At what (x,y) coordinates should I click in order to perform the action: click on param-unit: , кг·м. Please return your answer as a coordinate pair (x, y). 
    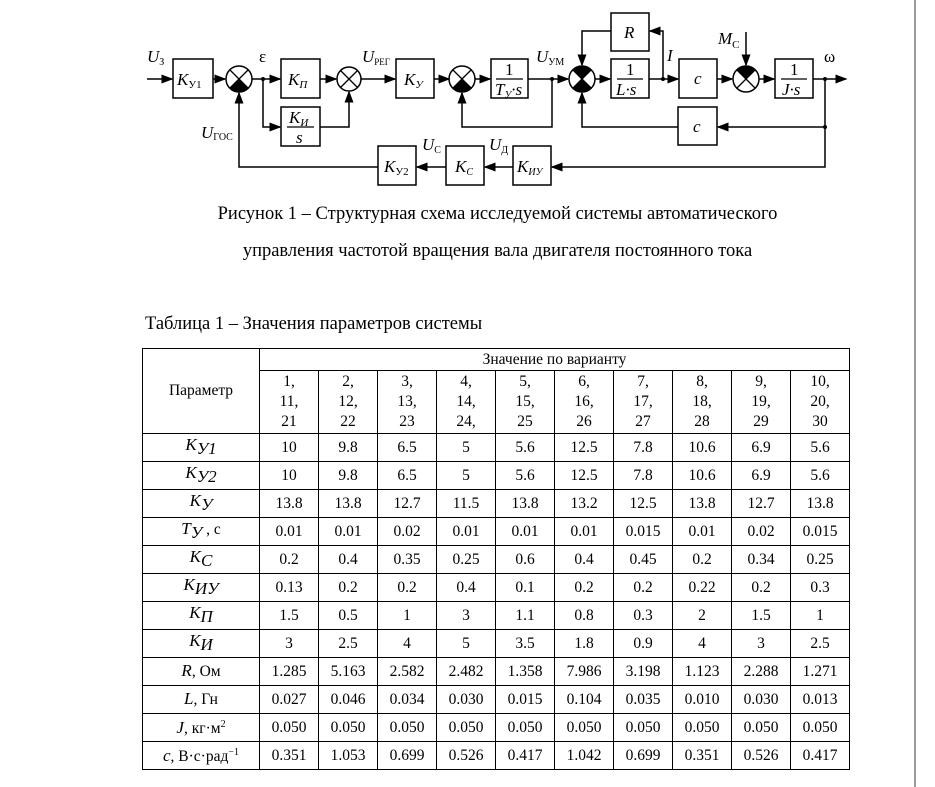
    Looking at the image, I should click on (202, 729).